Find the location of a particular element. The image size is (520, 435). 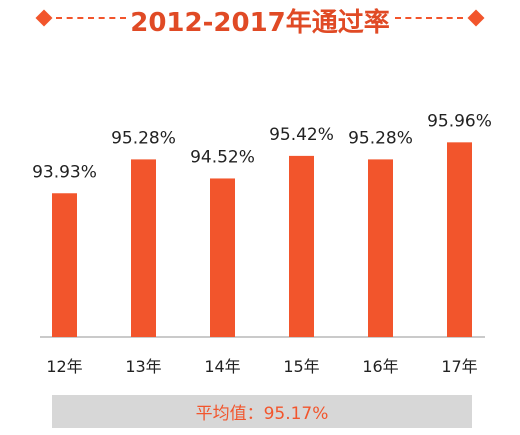

value-label: 95.42% is located at coordinates (301, 135).